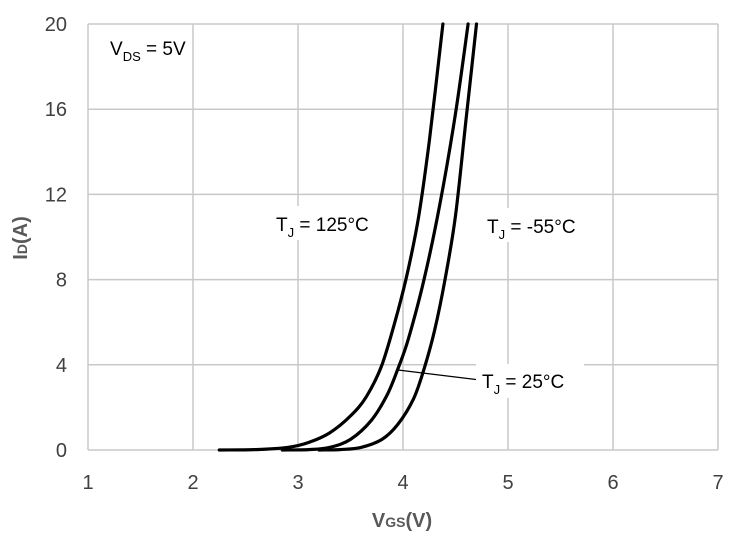  I want to click on x-axis-title: VGS(V), so click(402, 521).